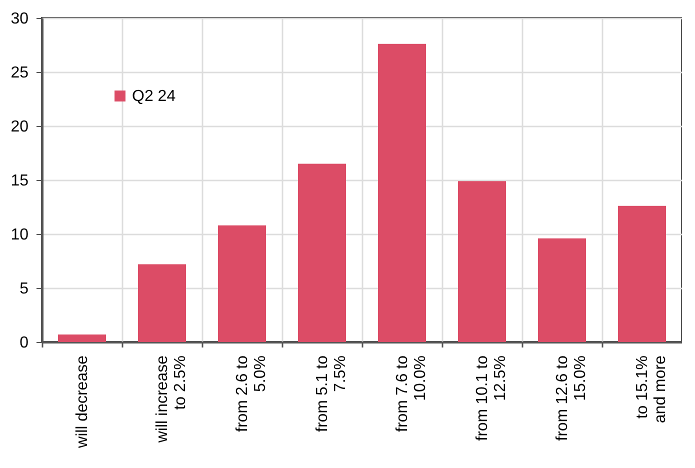  I want to click on x-tick-label: will increase to 2.5%, so click(171, 399).